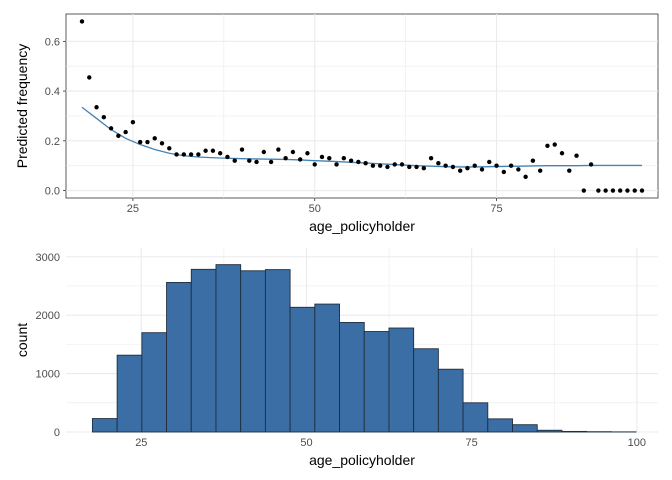 Image resolution: width=672 pixels, height=480 pixels. I want to click on histogram-x-tick-label: 100, so click(637, 443).